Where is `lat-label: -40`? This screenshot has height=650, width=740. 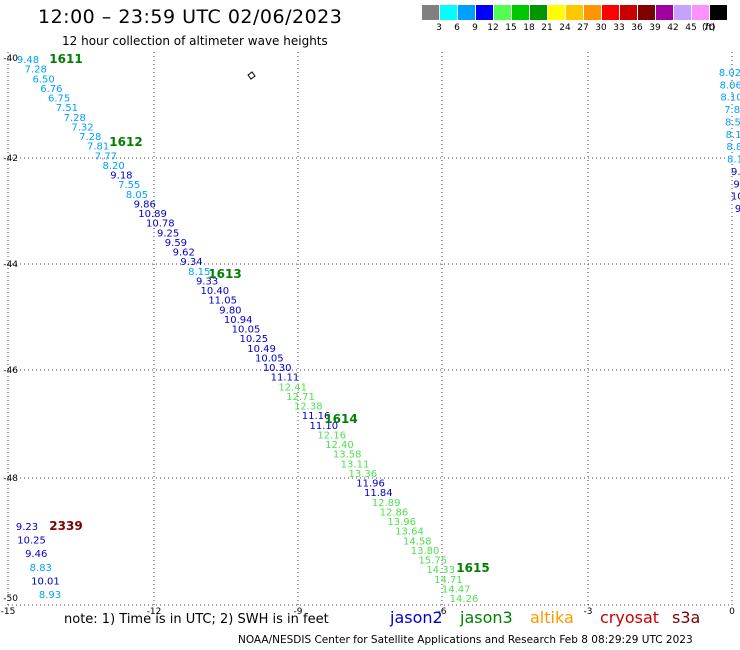
lat-label: -40 is located at coordinates (10, 59).